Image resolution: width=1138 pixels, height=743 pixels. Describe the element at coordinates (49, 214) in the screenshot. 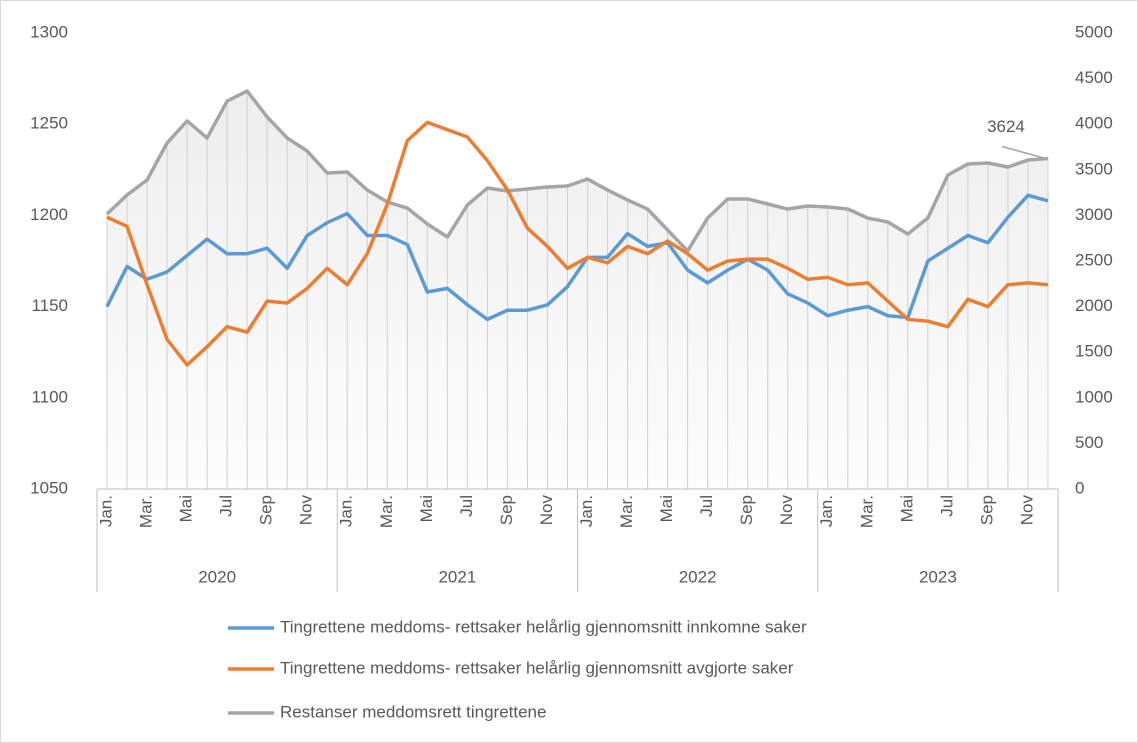

I see `y-tick-label: 1200` at that location.